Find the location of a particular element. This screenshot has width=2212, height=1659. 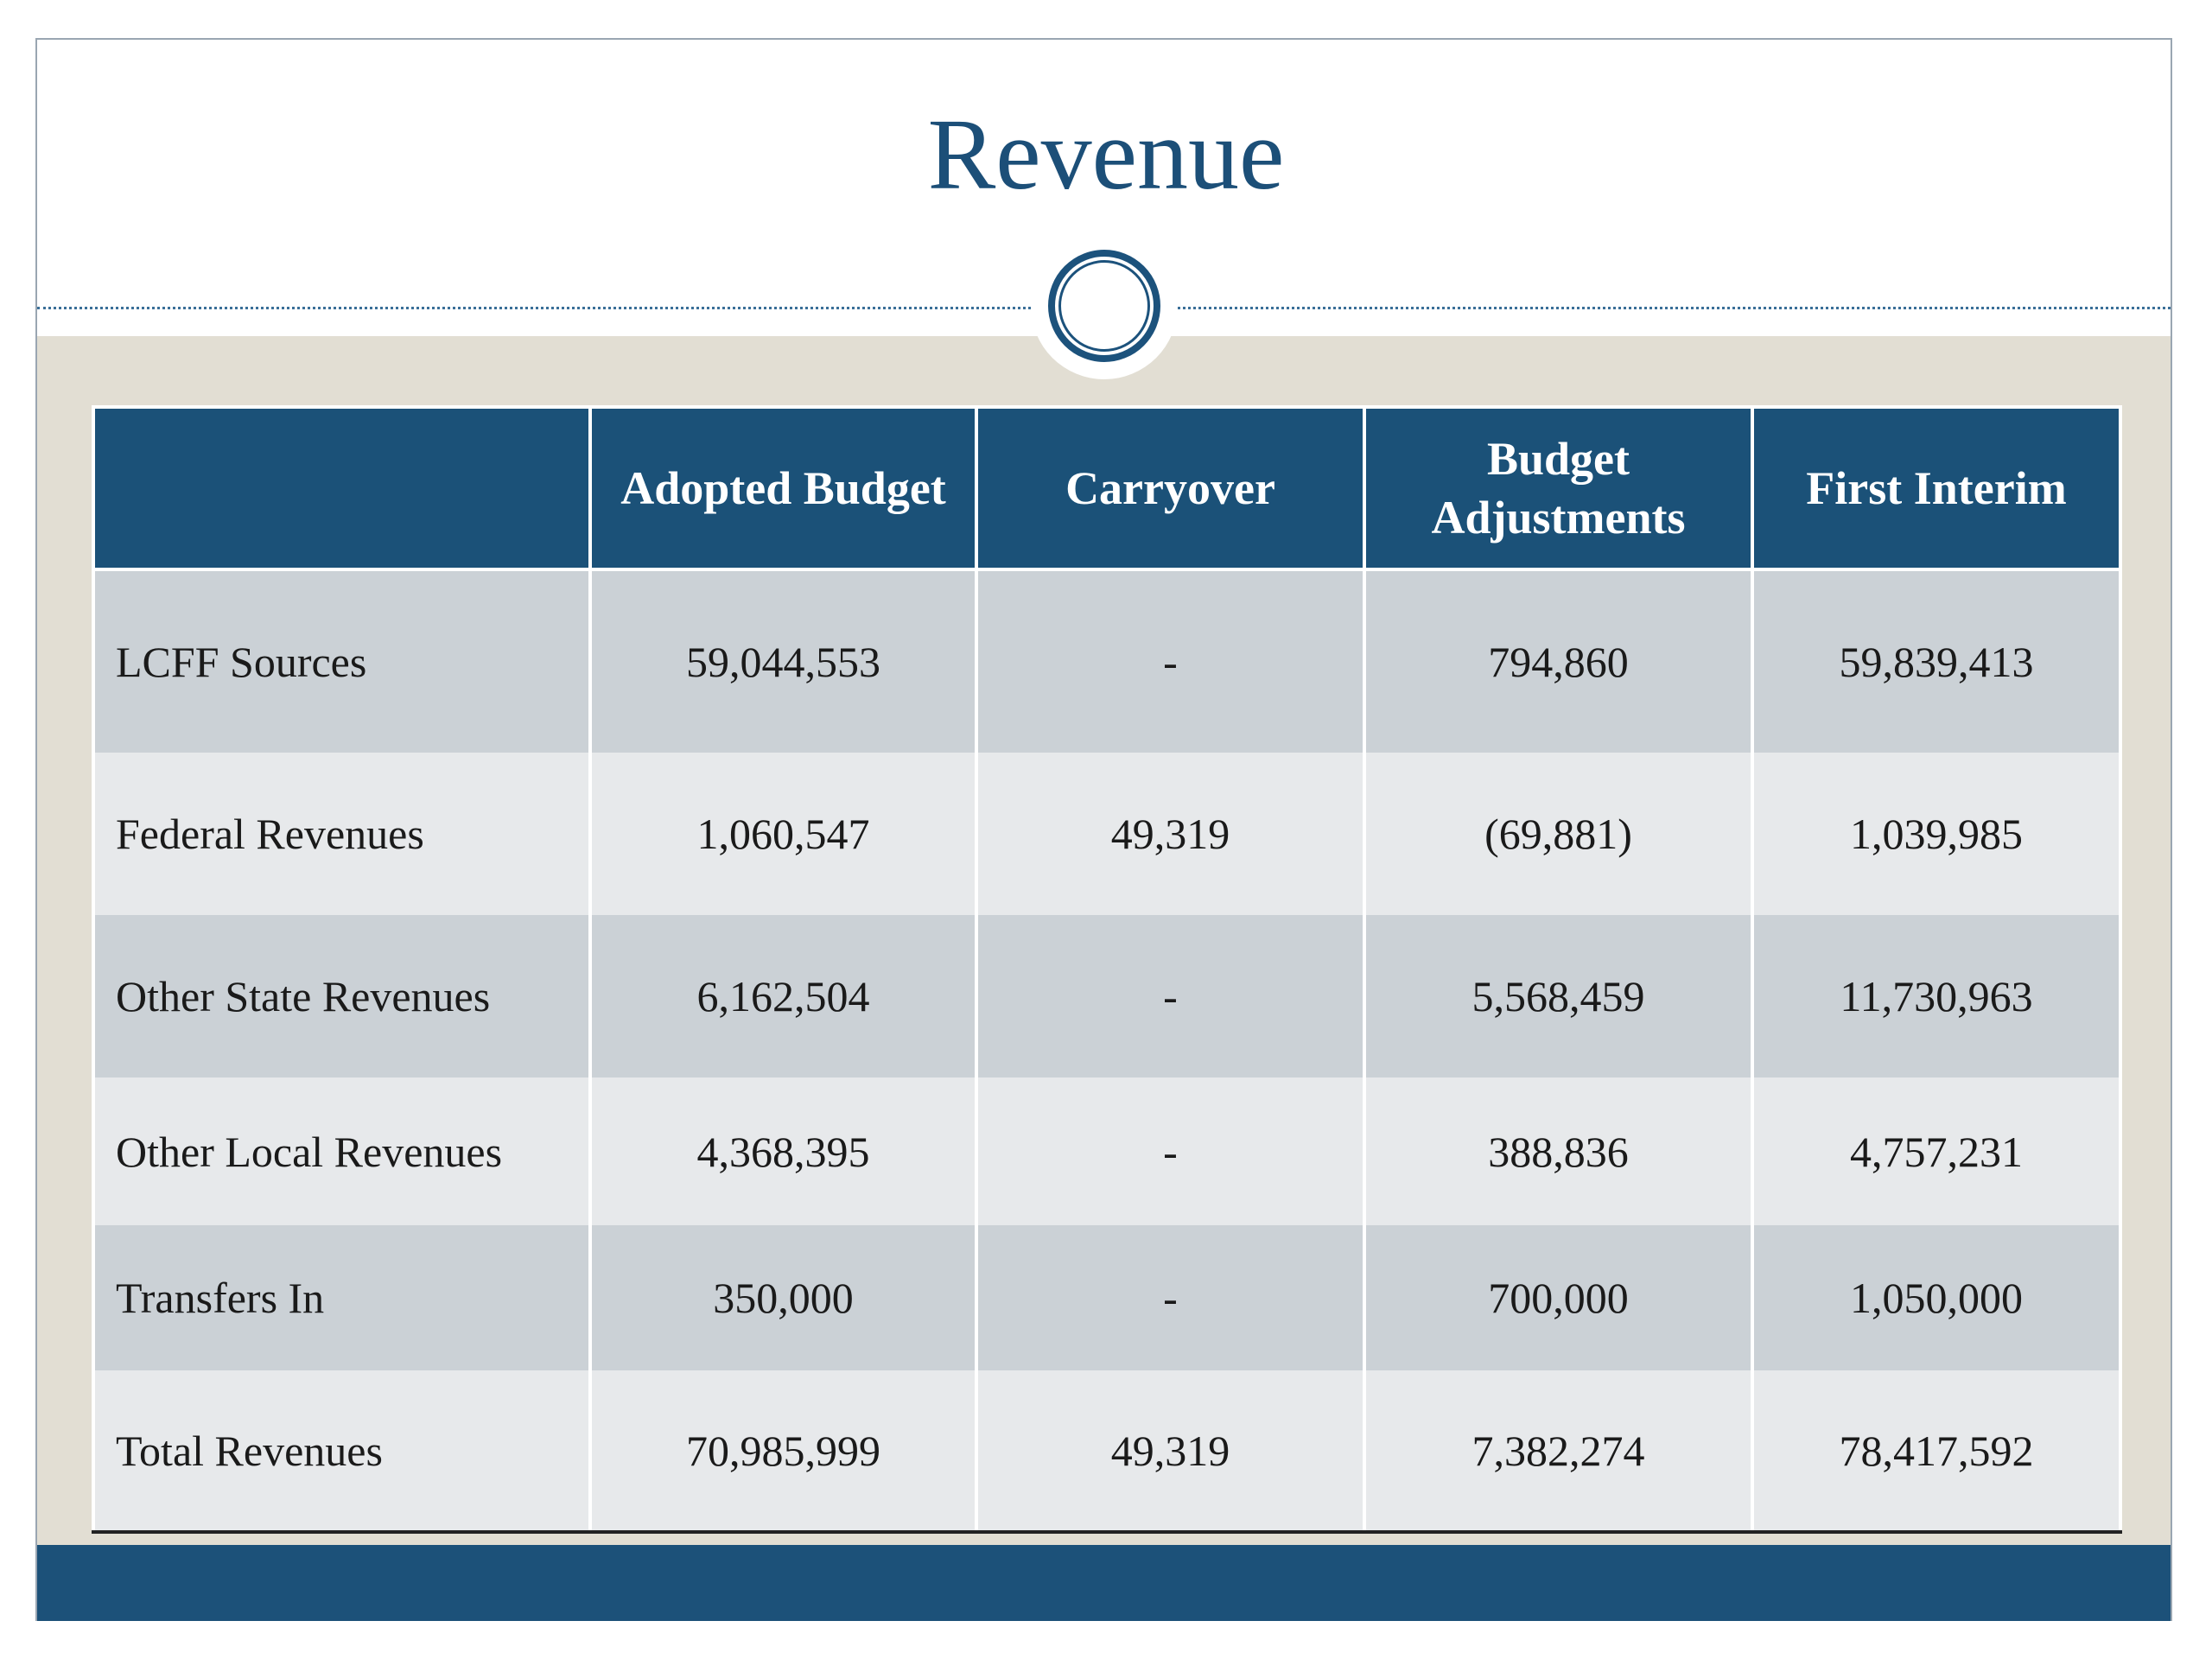

table-row: LCFF Sources 59,044,553-794,860 59,839,413 is located at coordinates (1107, 661).